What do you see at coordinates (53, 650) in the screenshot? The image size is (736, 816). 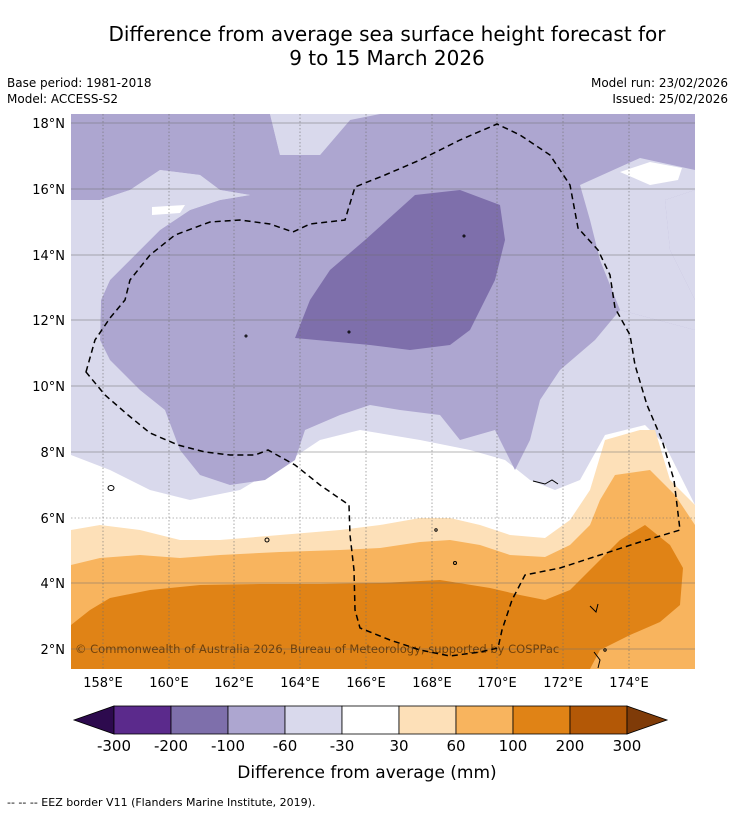 I see `lat-label-2: 2°N` at bounding box center [53, 650].